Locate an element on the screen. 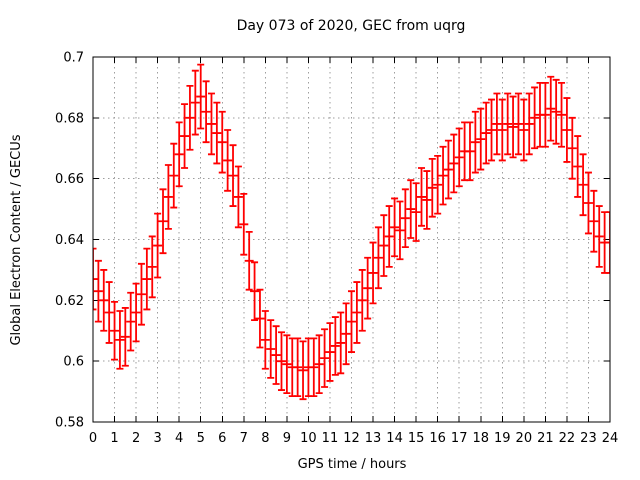  y-tick-label: 0.66 is located at coordinates (69, 179).